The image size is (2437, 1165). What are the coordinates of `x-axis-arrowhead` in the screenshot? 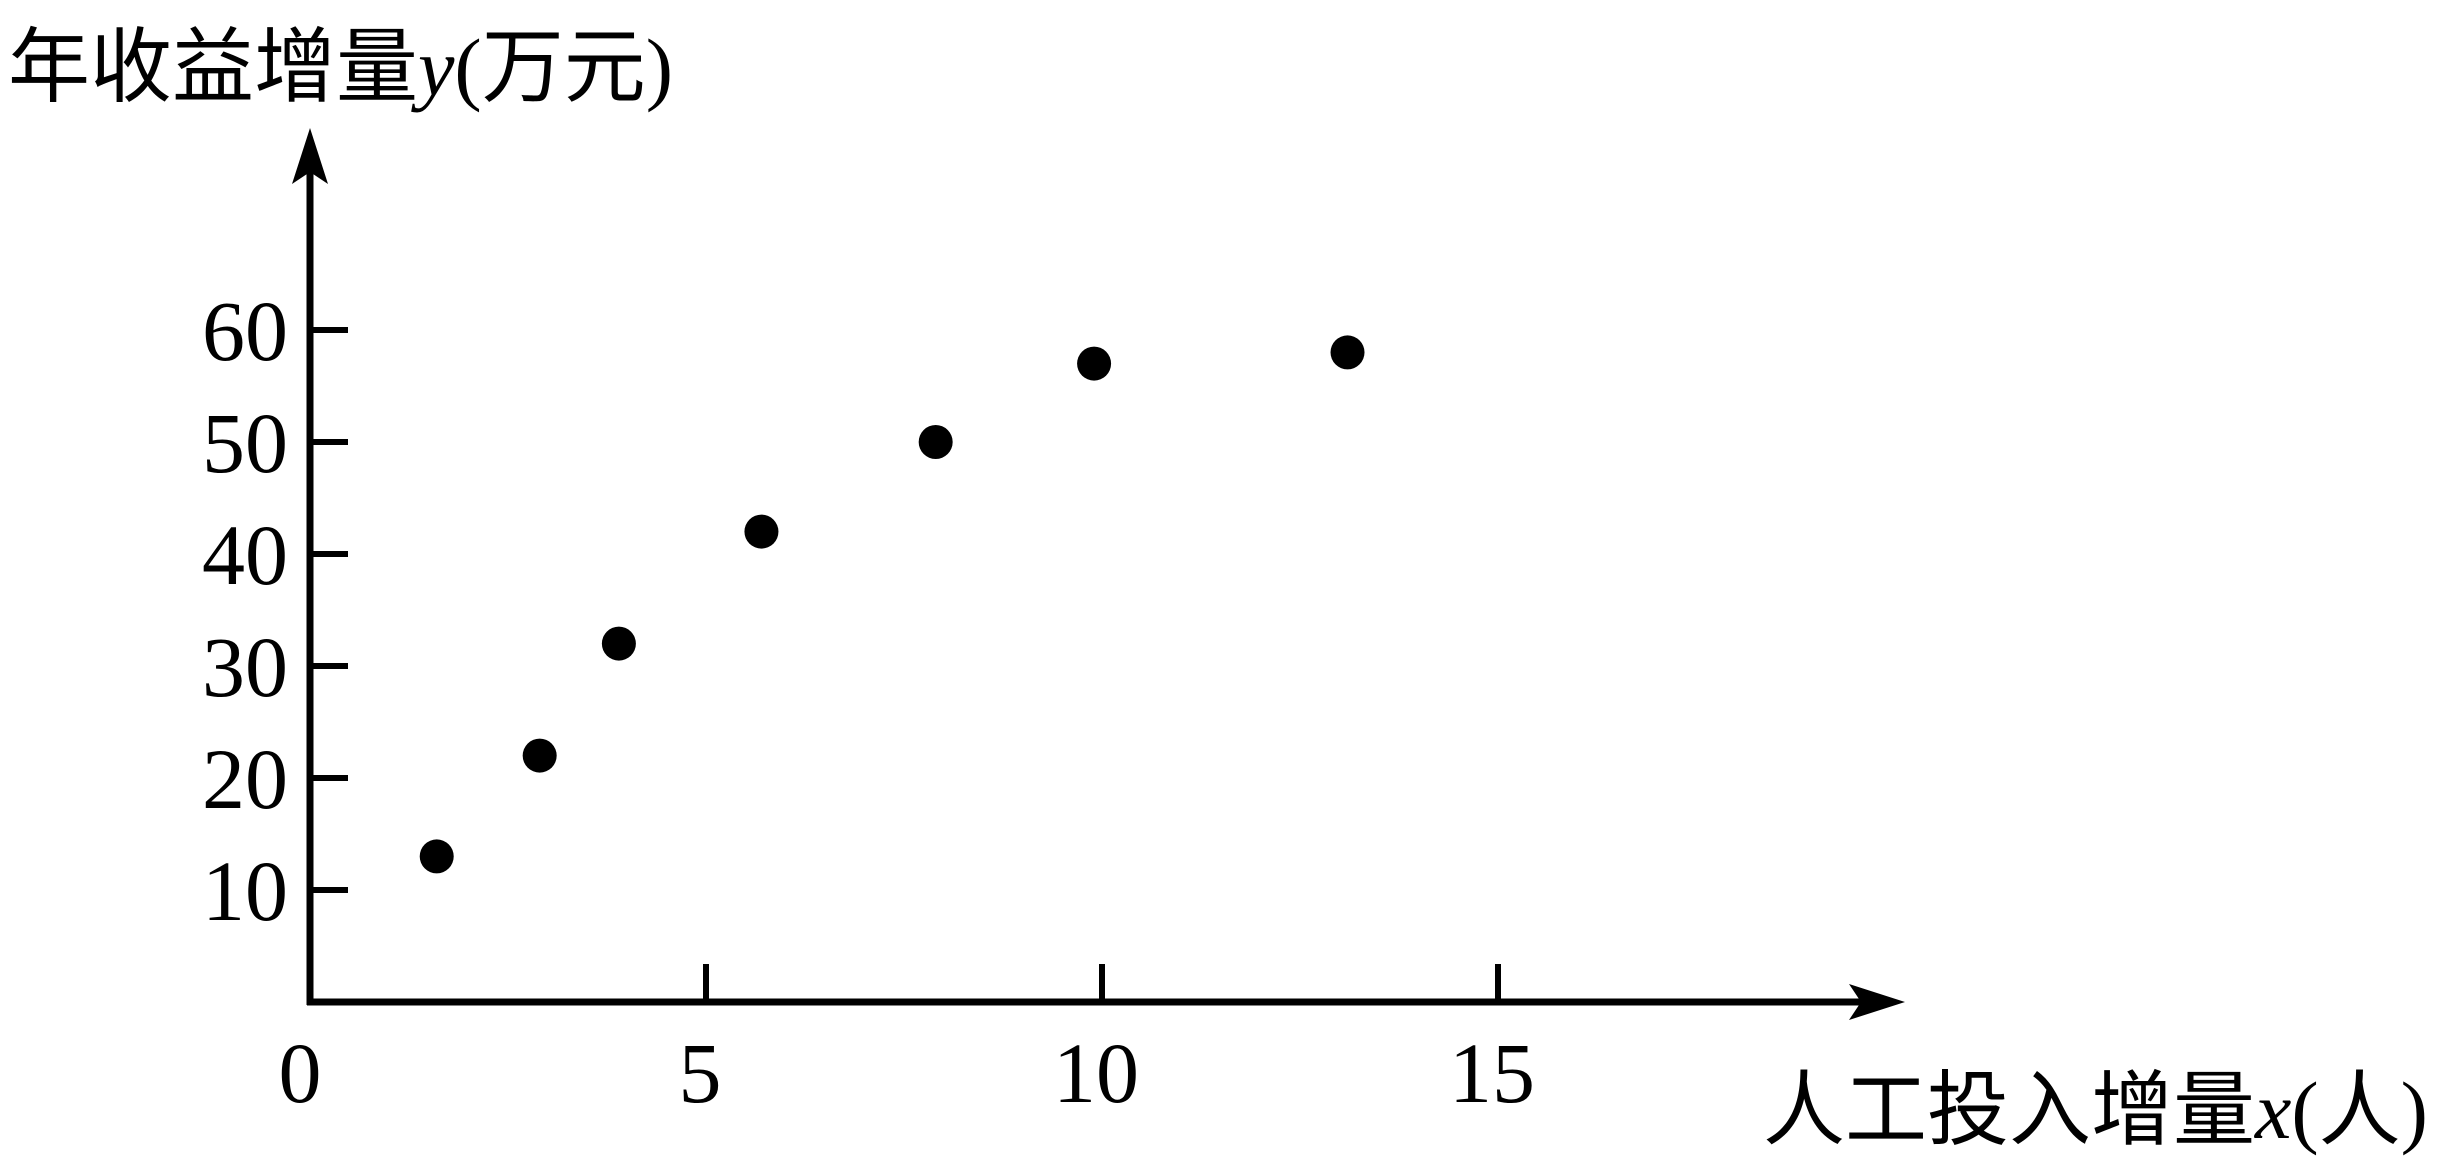 It's located at (1877, 1002).